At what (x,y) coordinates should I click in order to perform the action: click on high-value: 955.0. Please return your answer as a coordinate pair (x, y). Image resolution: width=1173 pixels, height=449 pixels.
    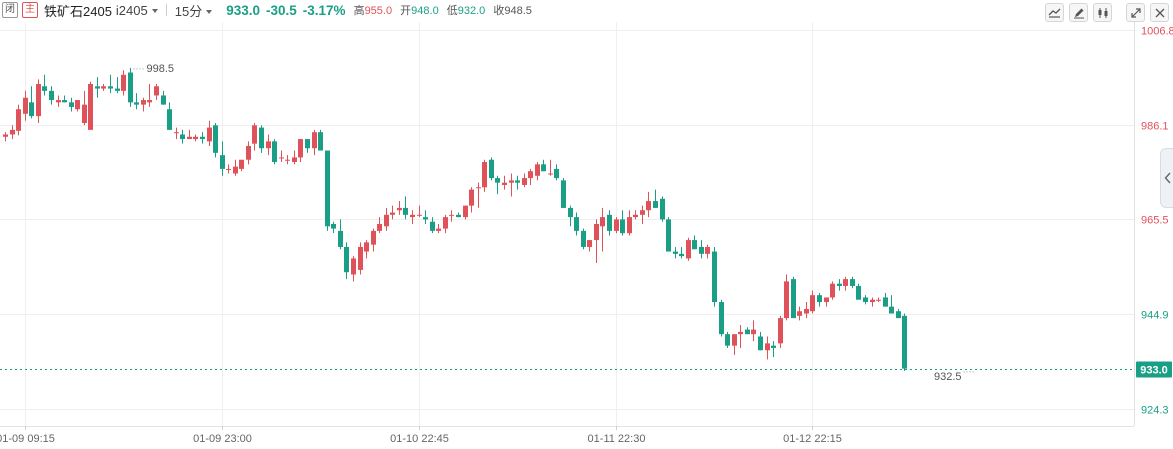
    Looking at the image, I should click on (378, 11).